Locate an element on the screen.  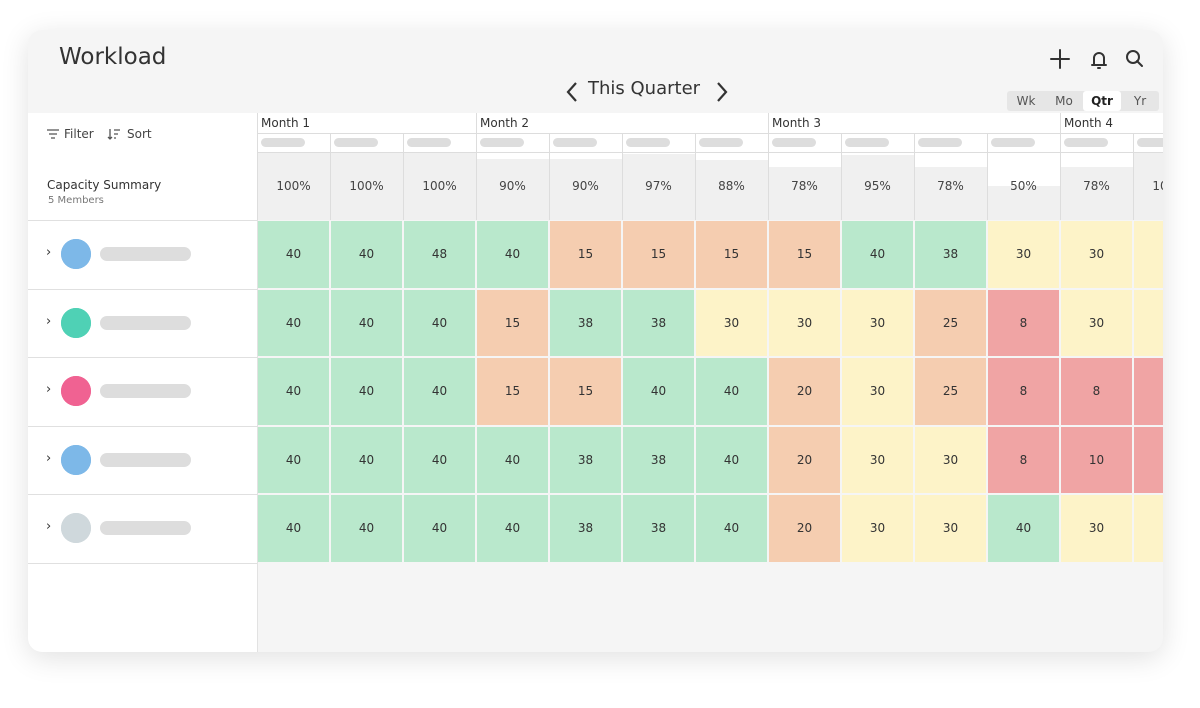
capacity-value: 50% is located at coordinates (1023, 186).